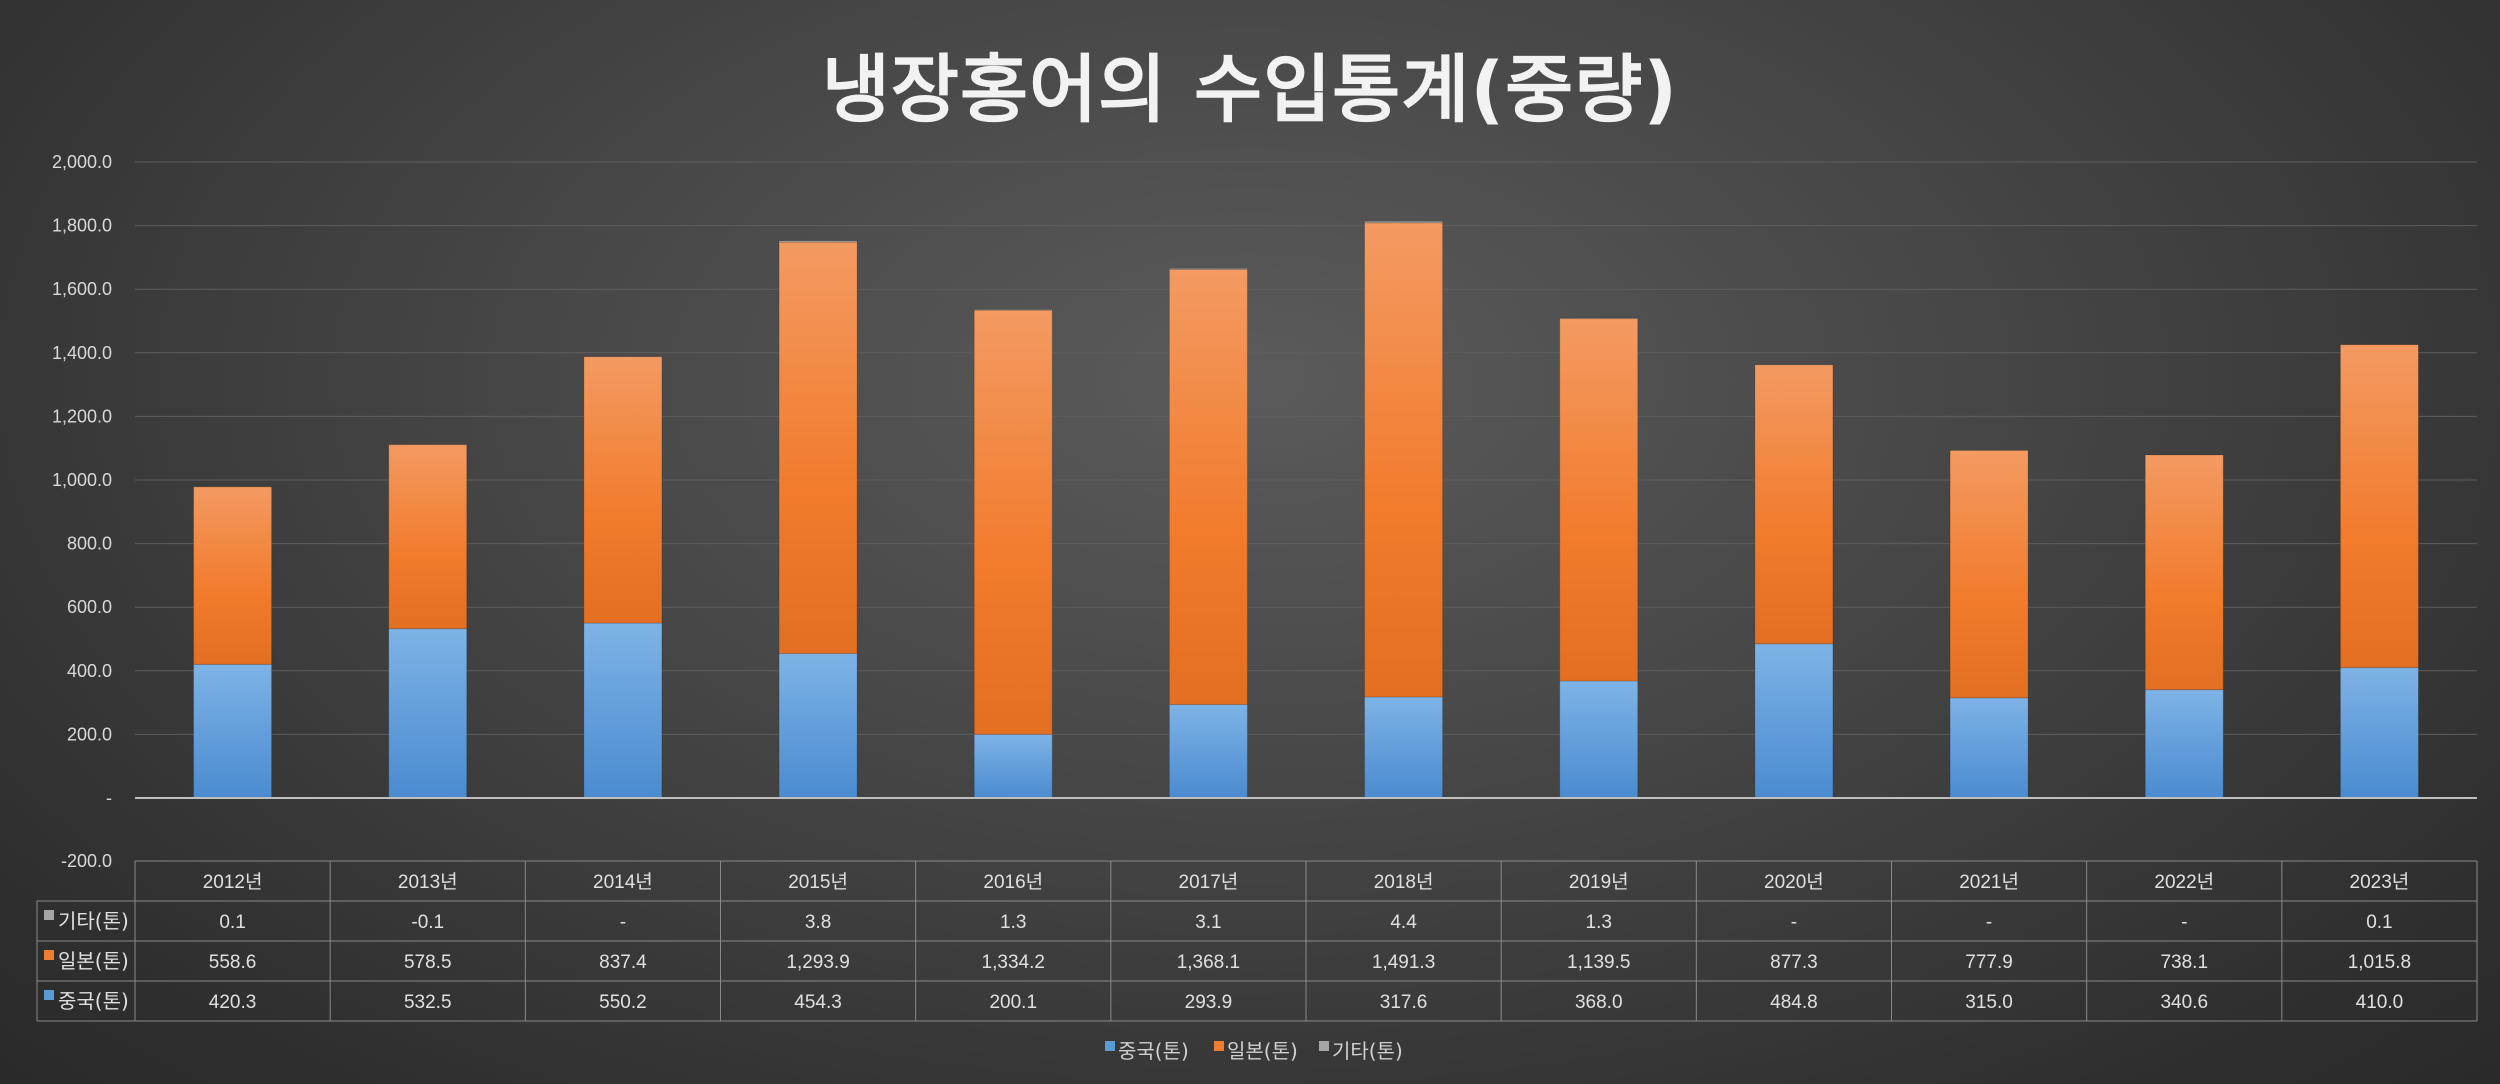 This screenshot has width=2500, height=1084. Describe the element at coordinates (623, 1002) in the screenshot. I see `data-label: 550.2` at that location.